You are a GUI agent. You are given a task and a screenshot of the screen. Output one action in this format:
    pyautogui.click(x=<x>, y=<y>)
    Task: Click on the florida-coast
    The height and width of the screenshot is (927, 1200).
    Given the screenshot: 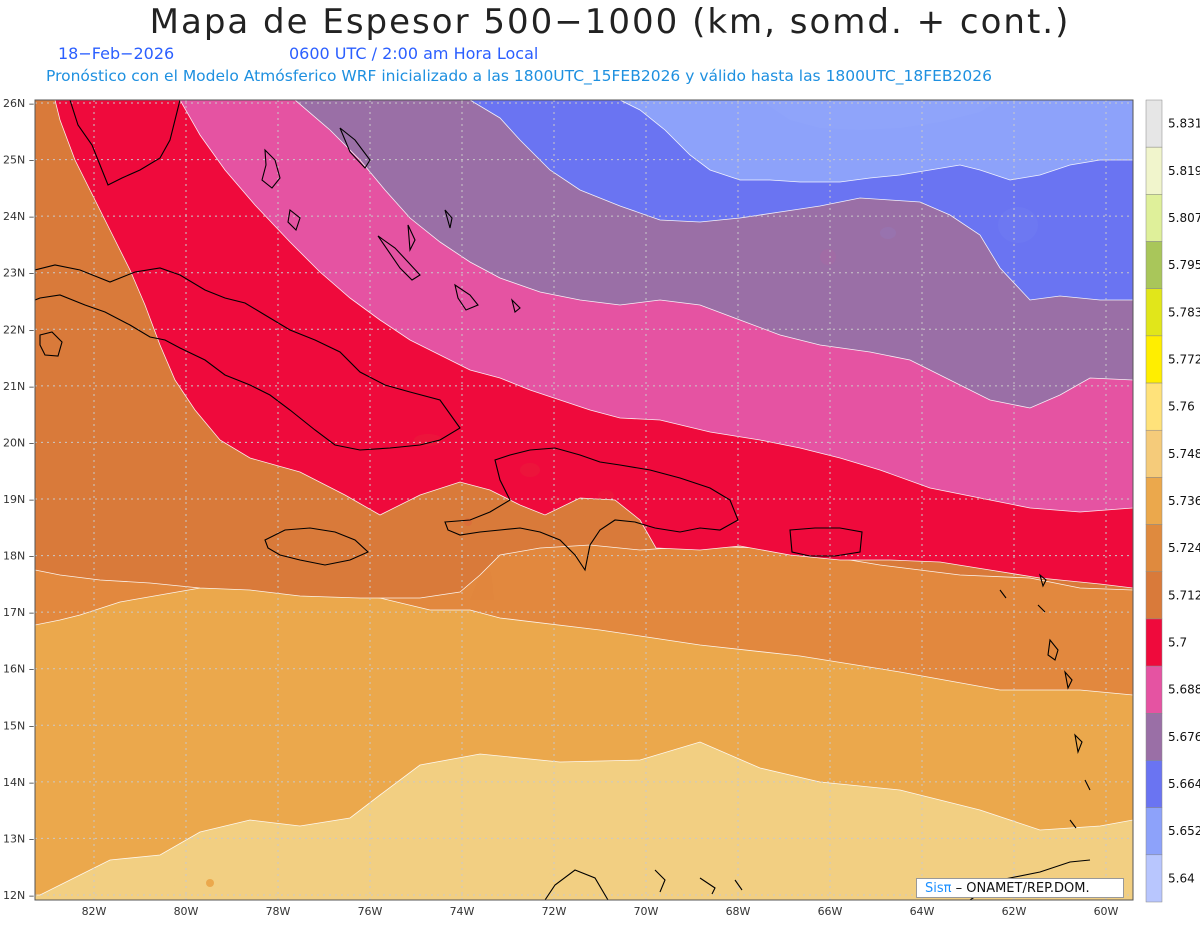 What is the action you would take?
    pyautogui.click(x=125, y=143)
    